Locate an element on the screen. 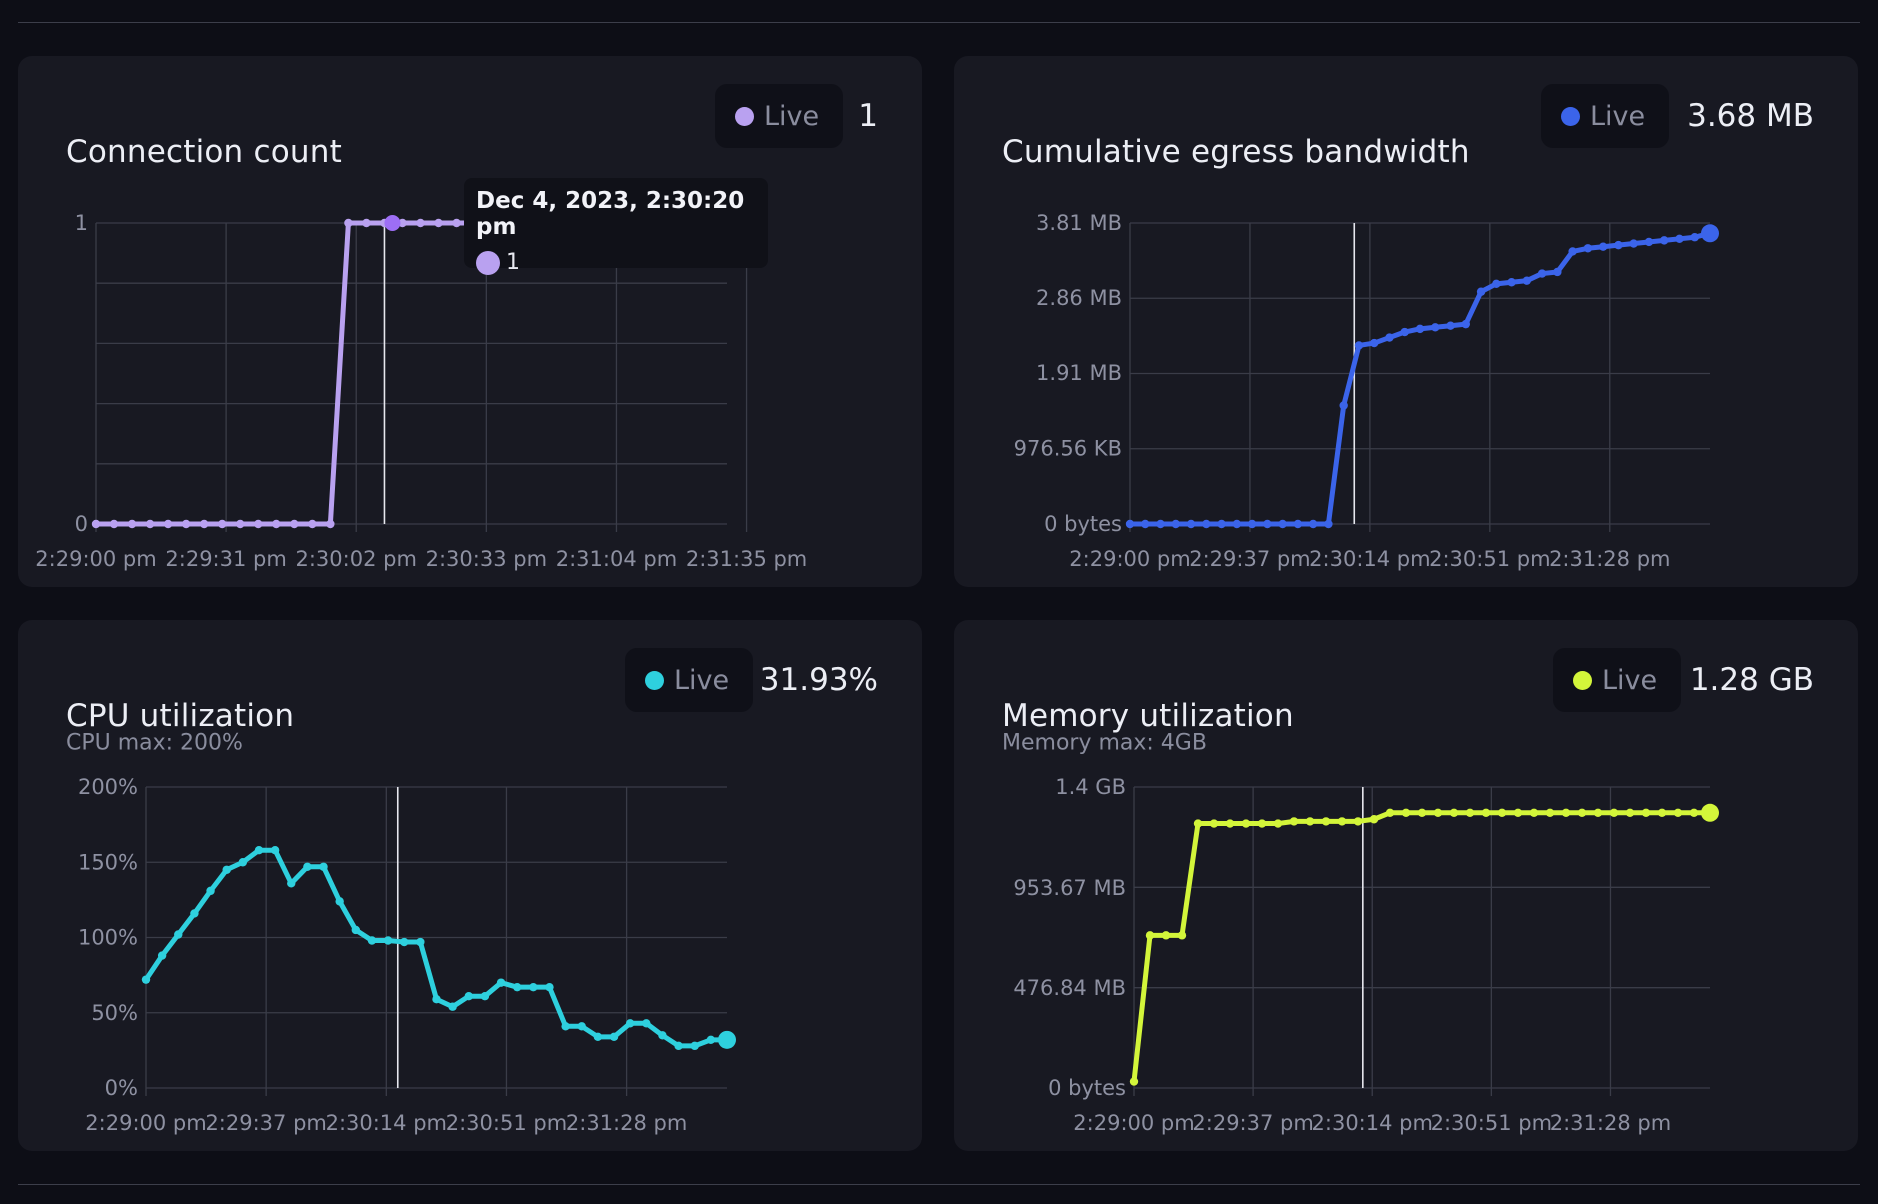 Image resolution: width=1878 pixels, height=1204 pixels. hovered-point is located at coordinates (392, 223).